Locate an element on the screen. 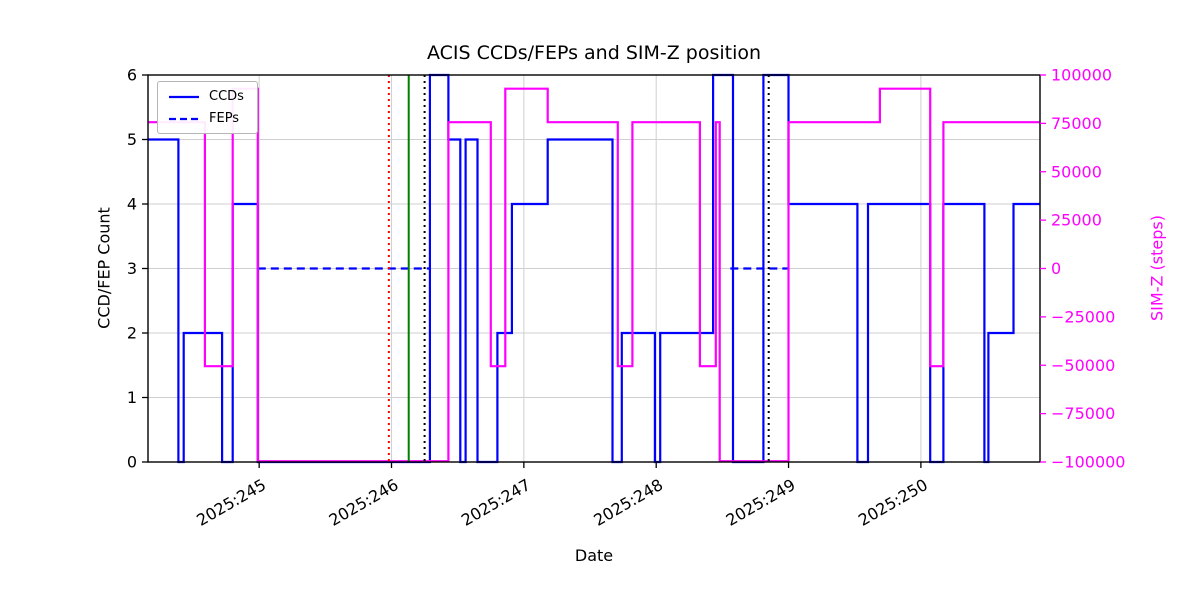  y-tick-label-right: −25000 is located at coordinates (1083, 316).